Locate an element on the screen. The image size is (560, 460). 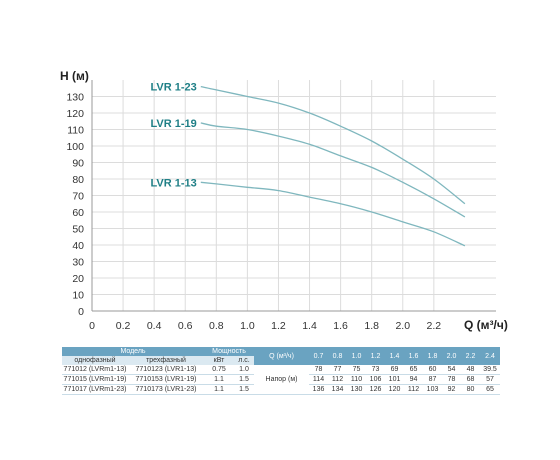
x-tick-label: 2.0 is located at coordinates (402, 326).